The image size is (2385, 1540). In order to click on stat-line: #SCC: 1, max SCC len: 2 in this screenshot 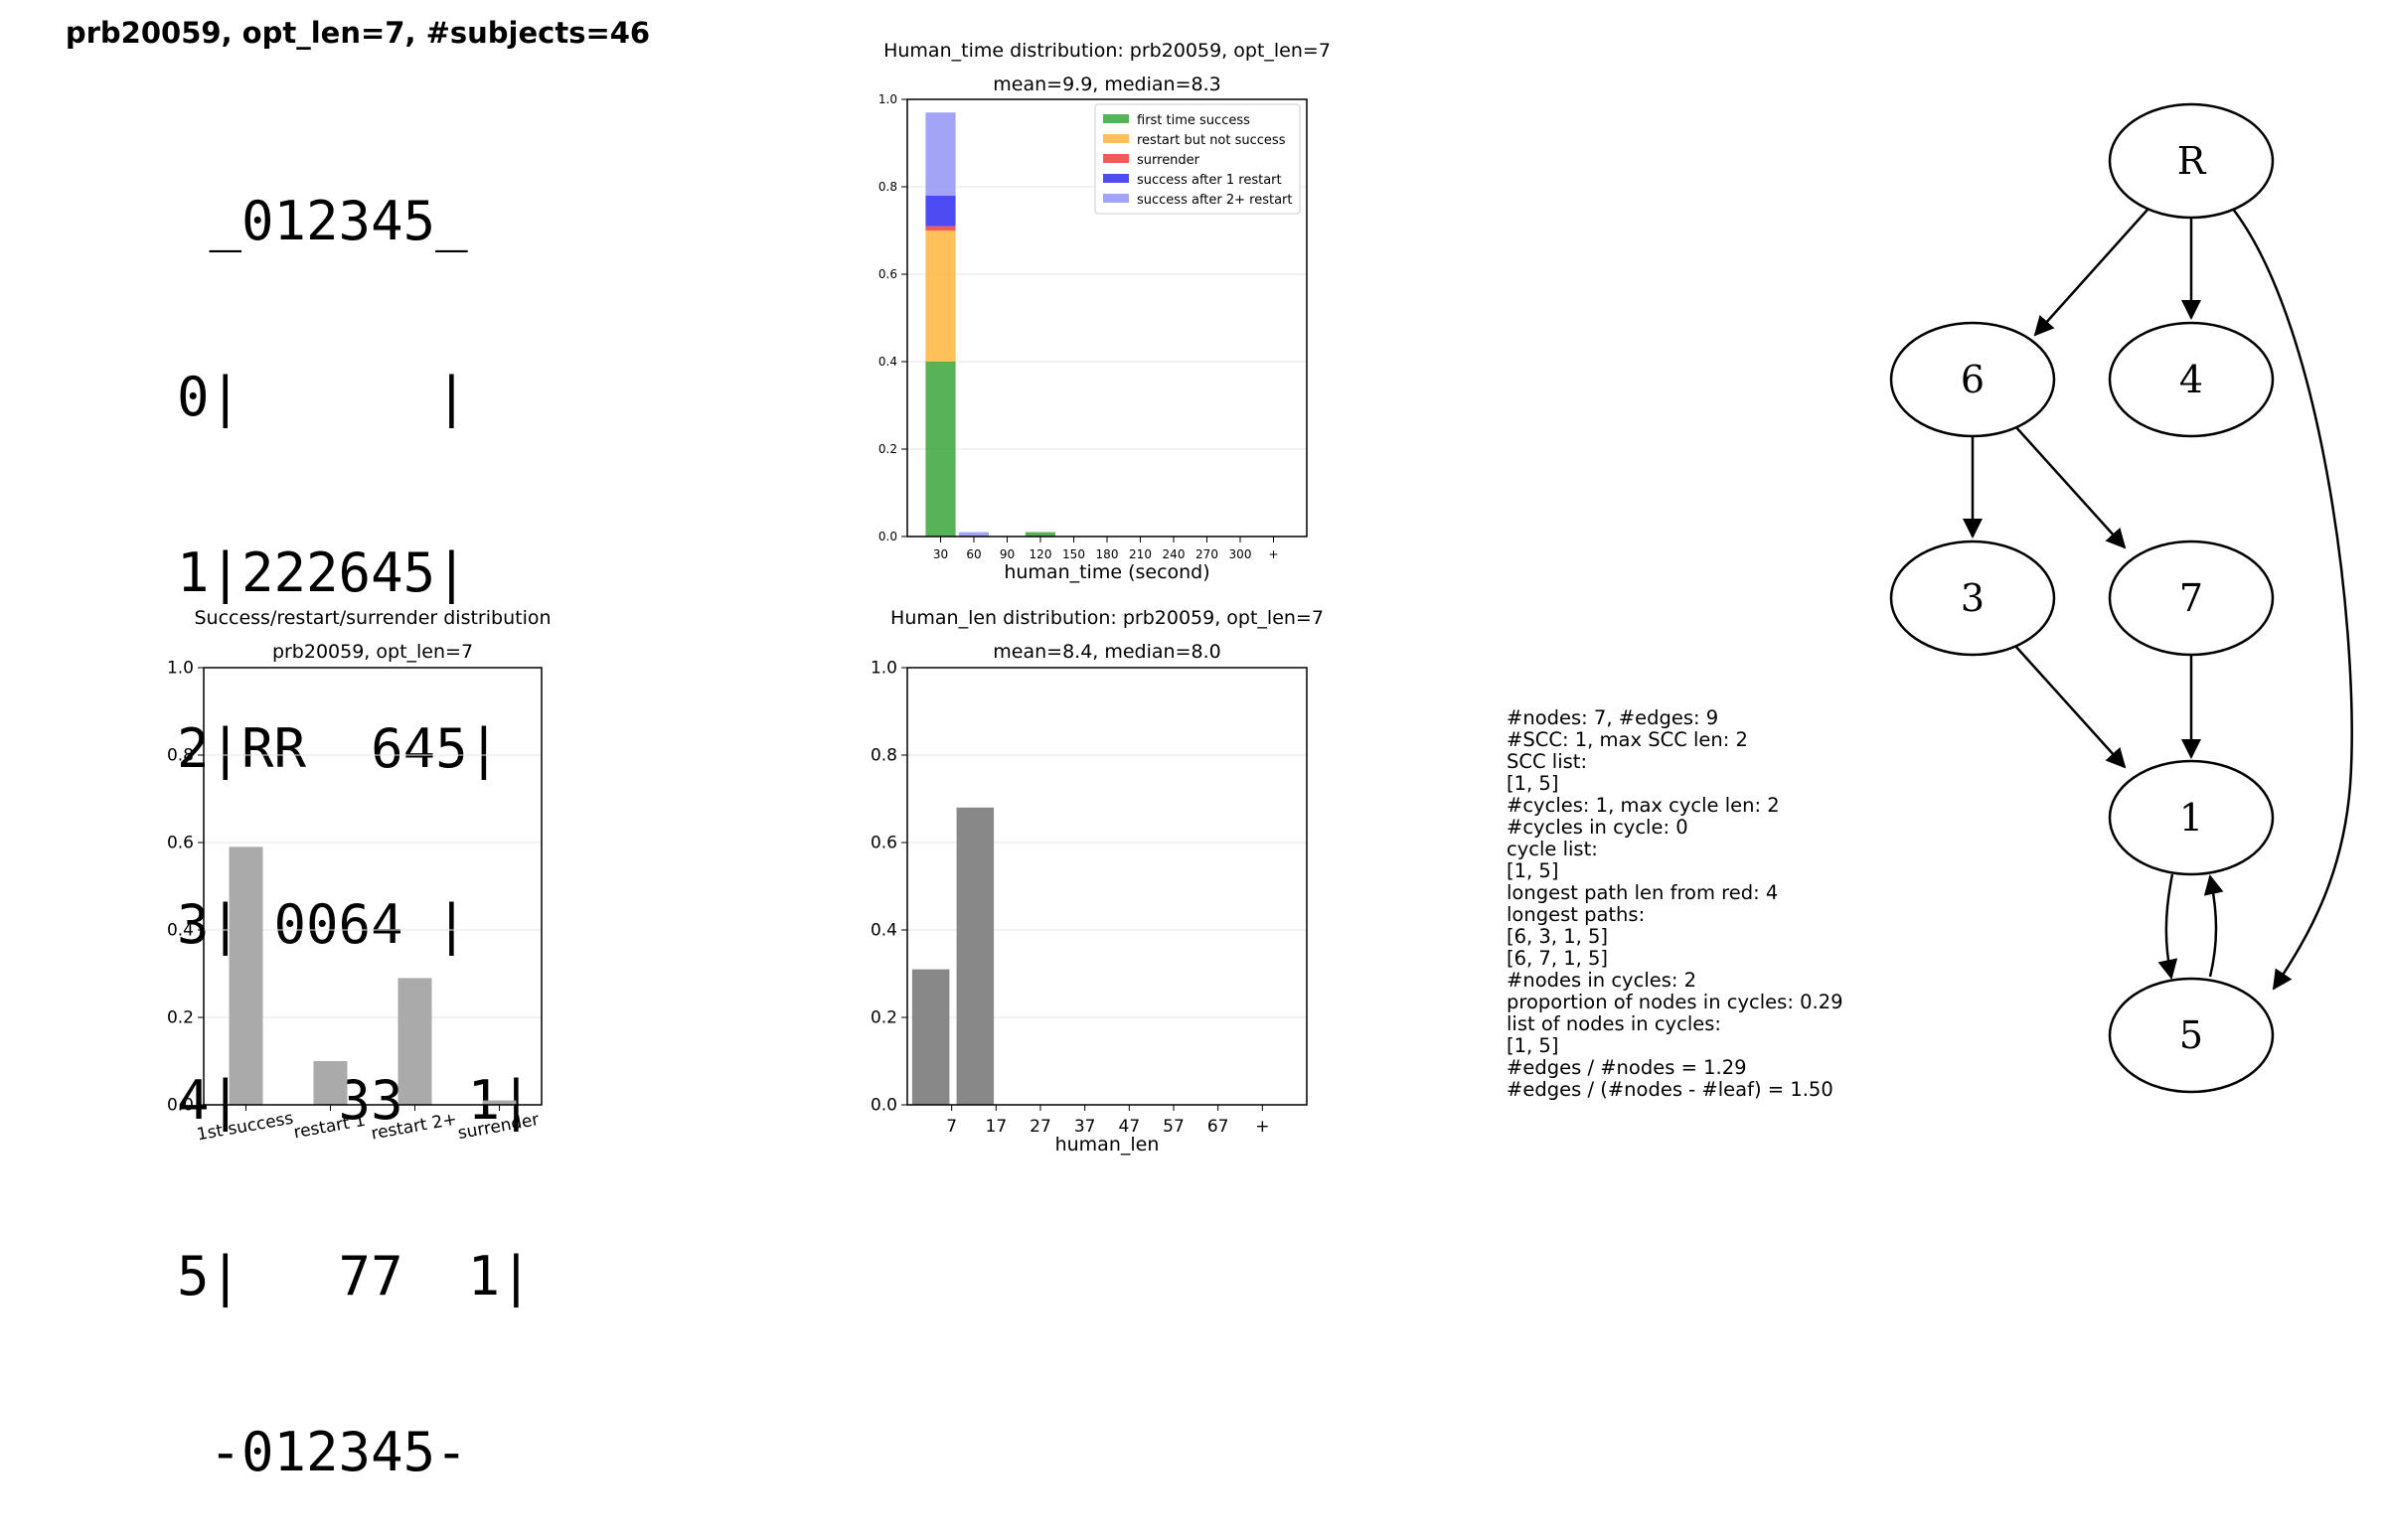, I will do `click(1627, 739)`.